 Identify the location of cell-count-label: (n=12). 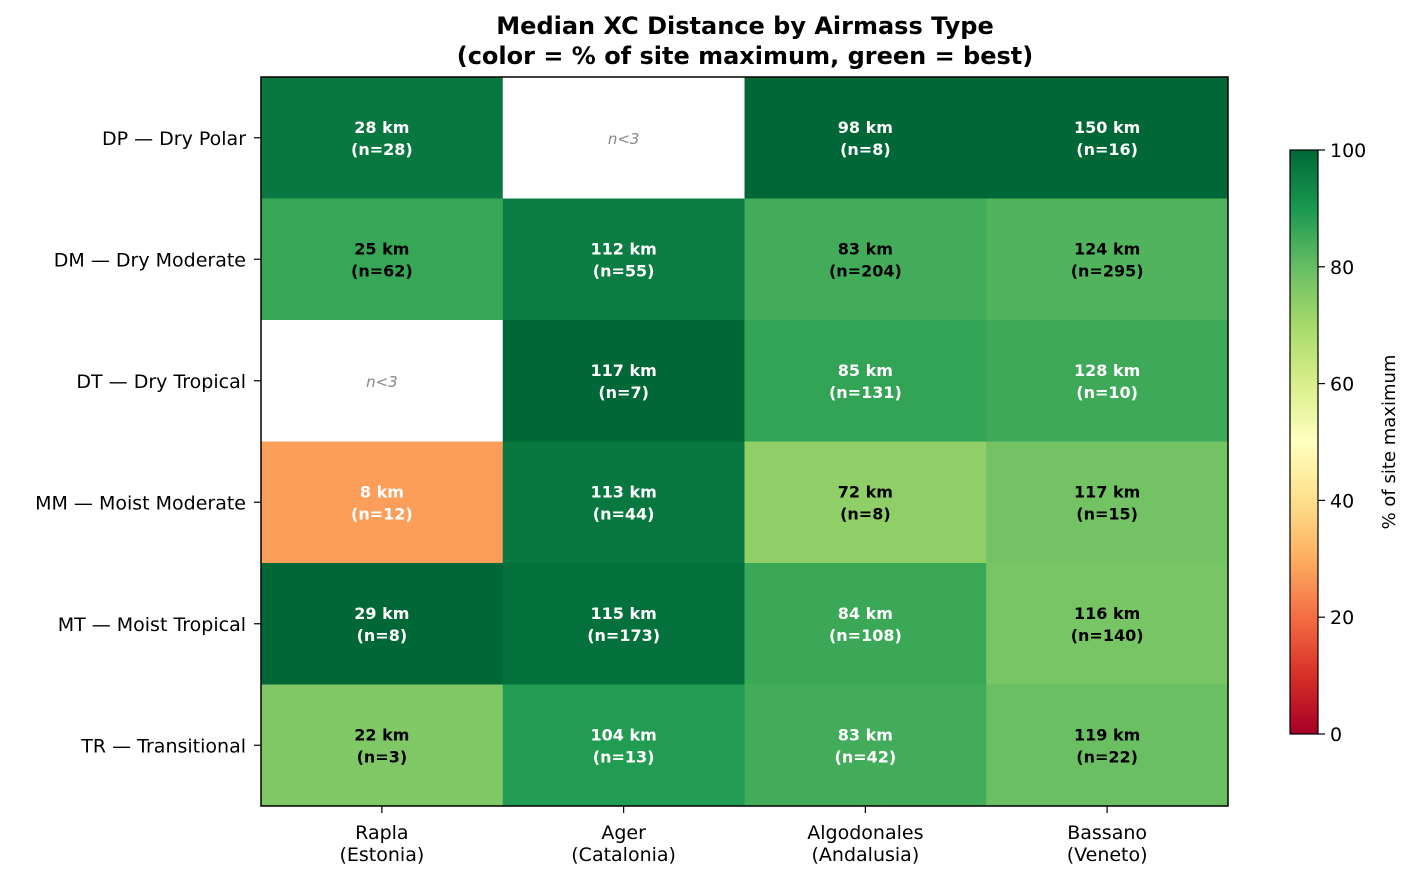
(382, 513).